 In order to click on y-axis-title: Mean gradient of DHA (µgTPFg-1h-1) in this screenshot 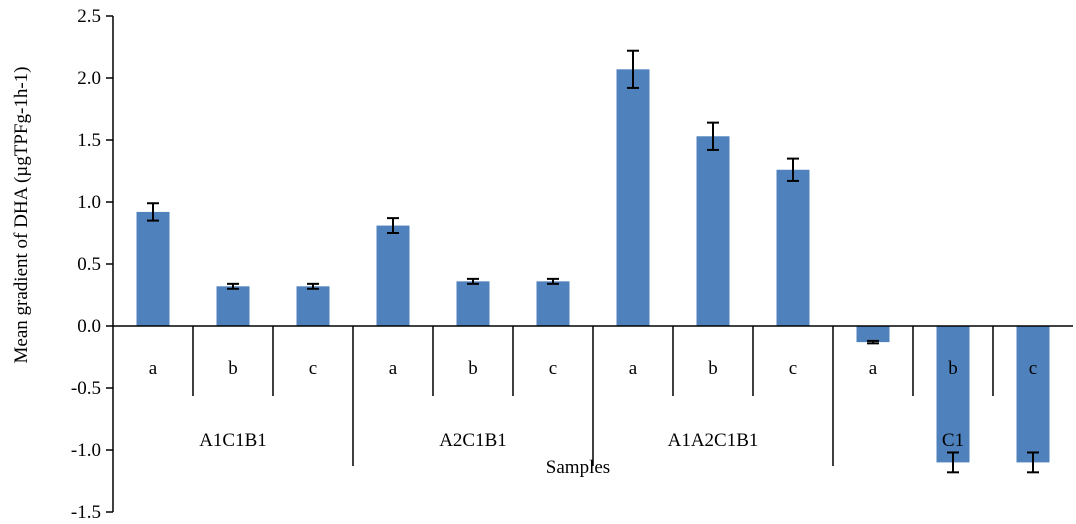, I will do `click(21, 215)`.